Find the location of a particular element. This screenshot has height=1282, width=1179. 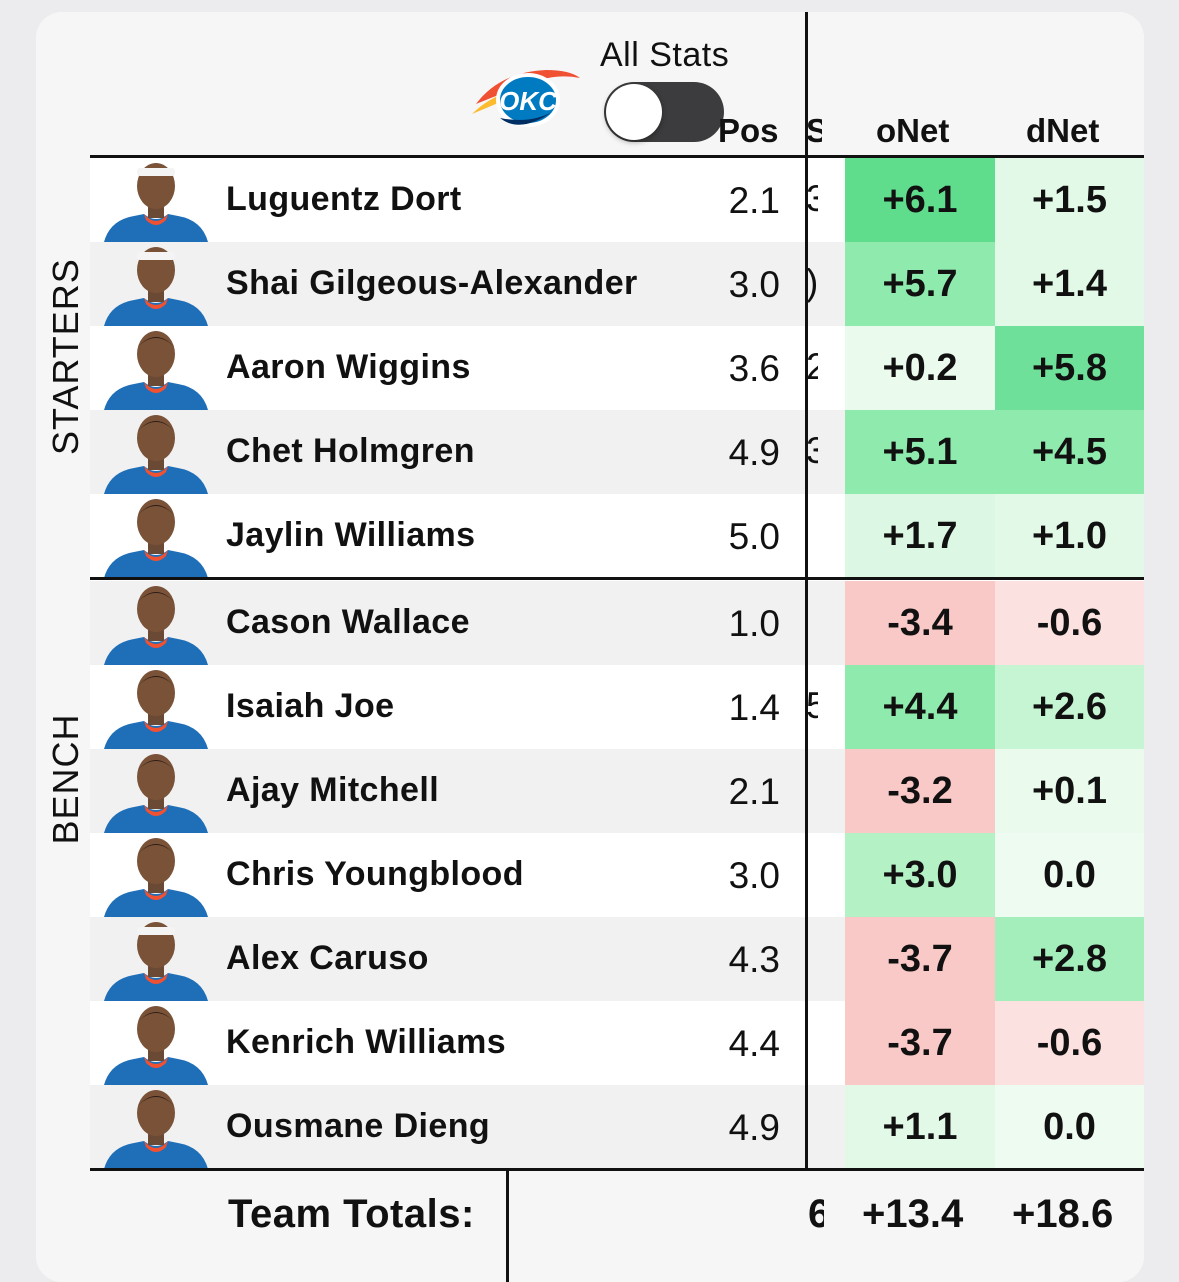

player-onet: +1.7 is located at coordinates (920, 536).